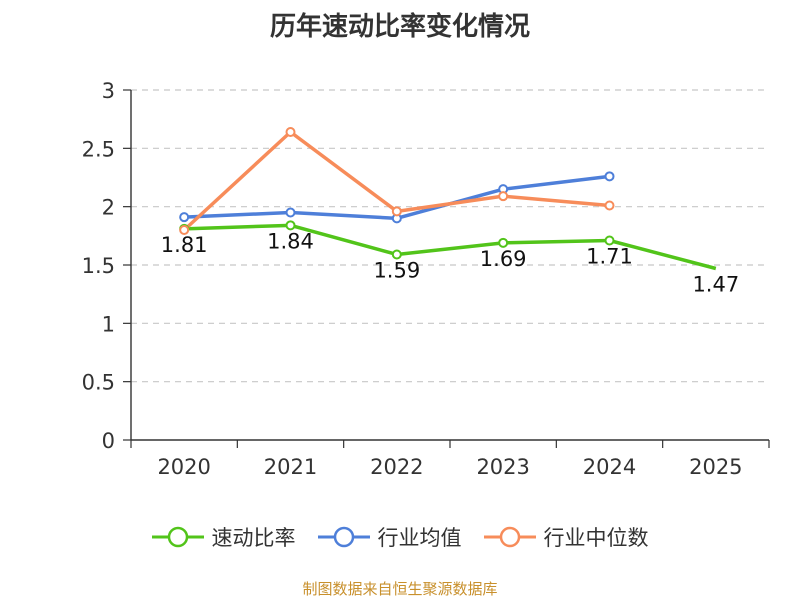 The height and width of the screenshot is (600, 800). I want to click on x-tick-label: 2021, so click(290, 467).